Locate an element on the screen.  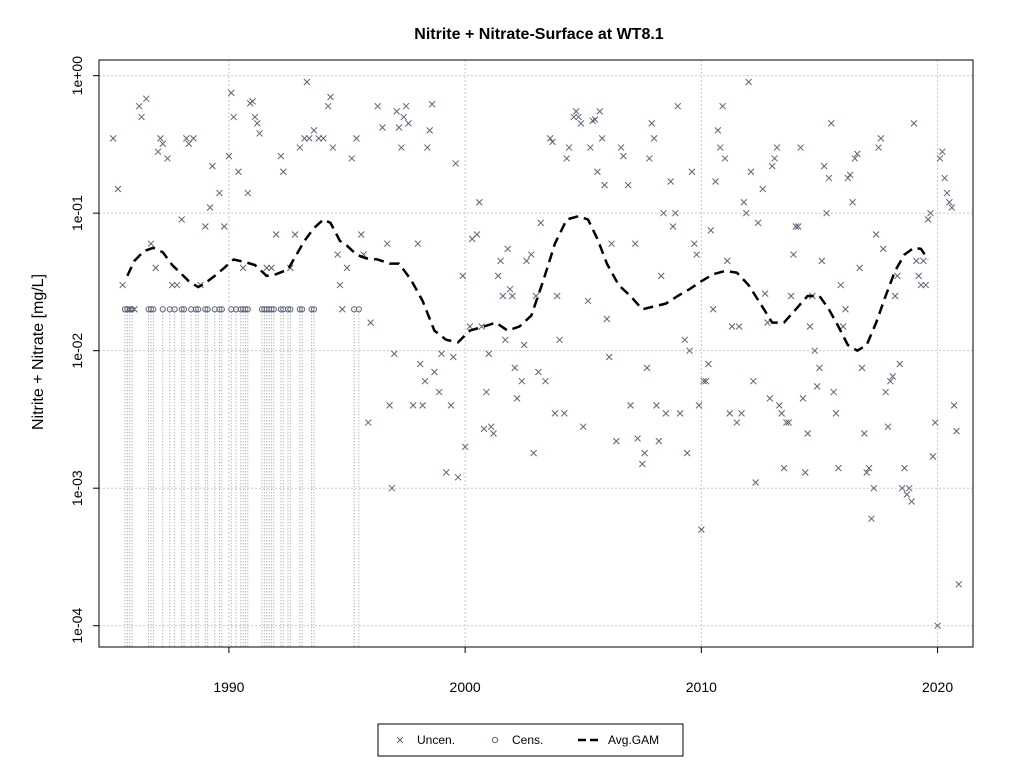
x-tick-label: 2020 is located at coordinates (937, 687).